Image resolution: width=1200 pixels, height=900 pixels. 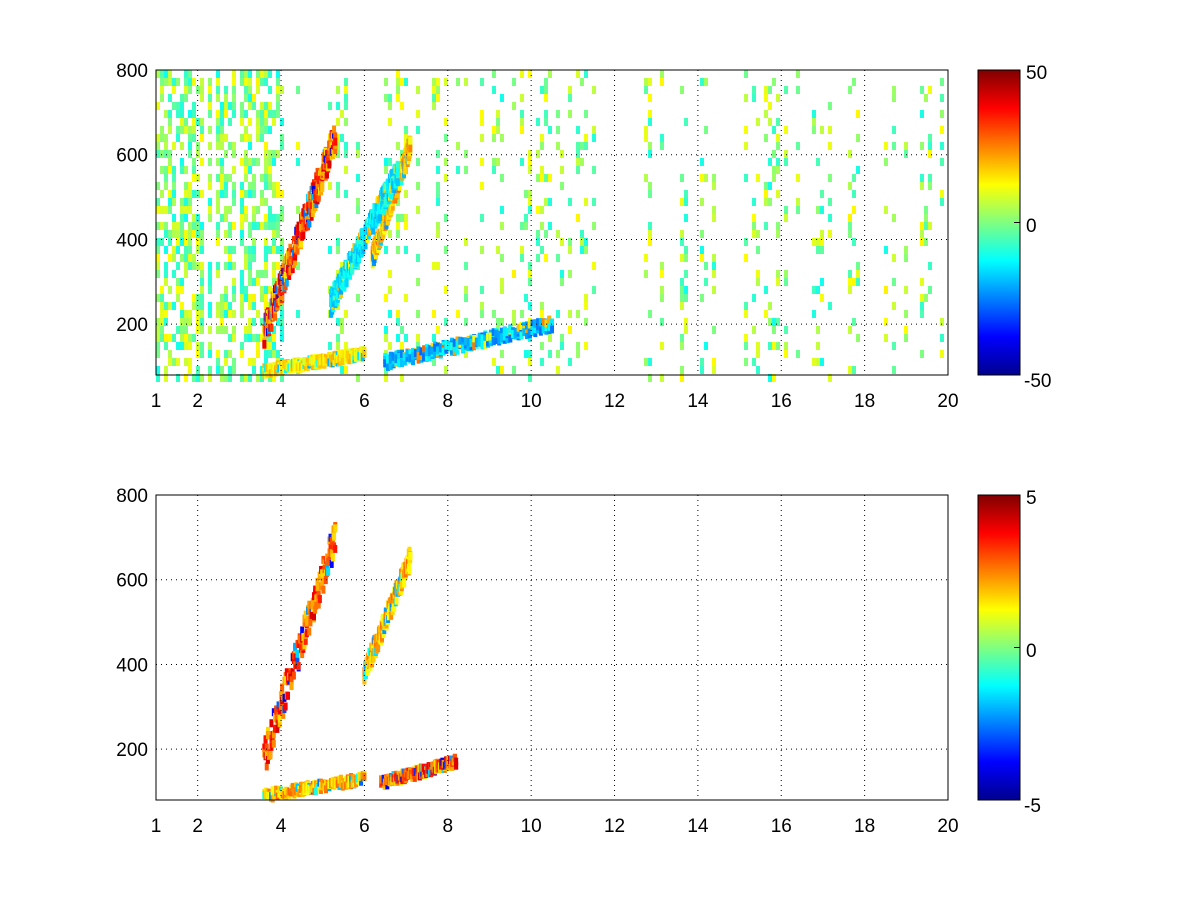 I want to click on x-tick-label: 20, so click(x=947, y=826).